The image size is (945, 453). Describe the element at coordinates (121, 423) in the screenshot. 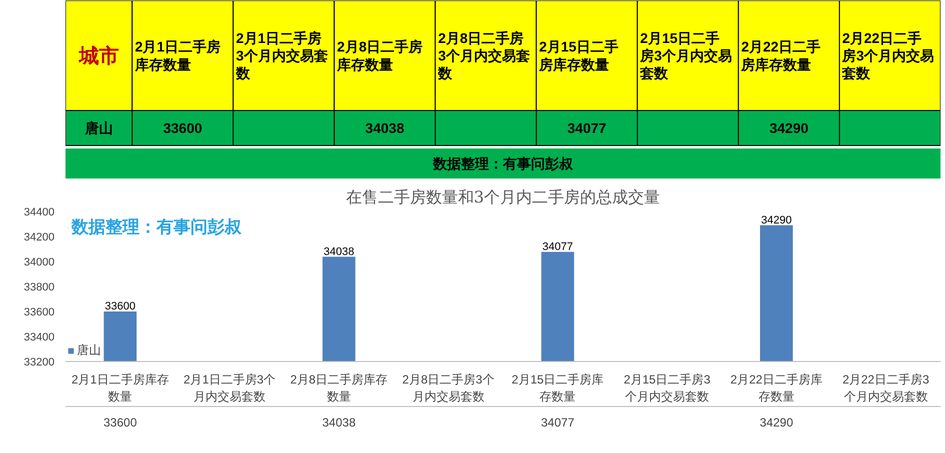

I see `data-label: 33600` at that location.